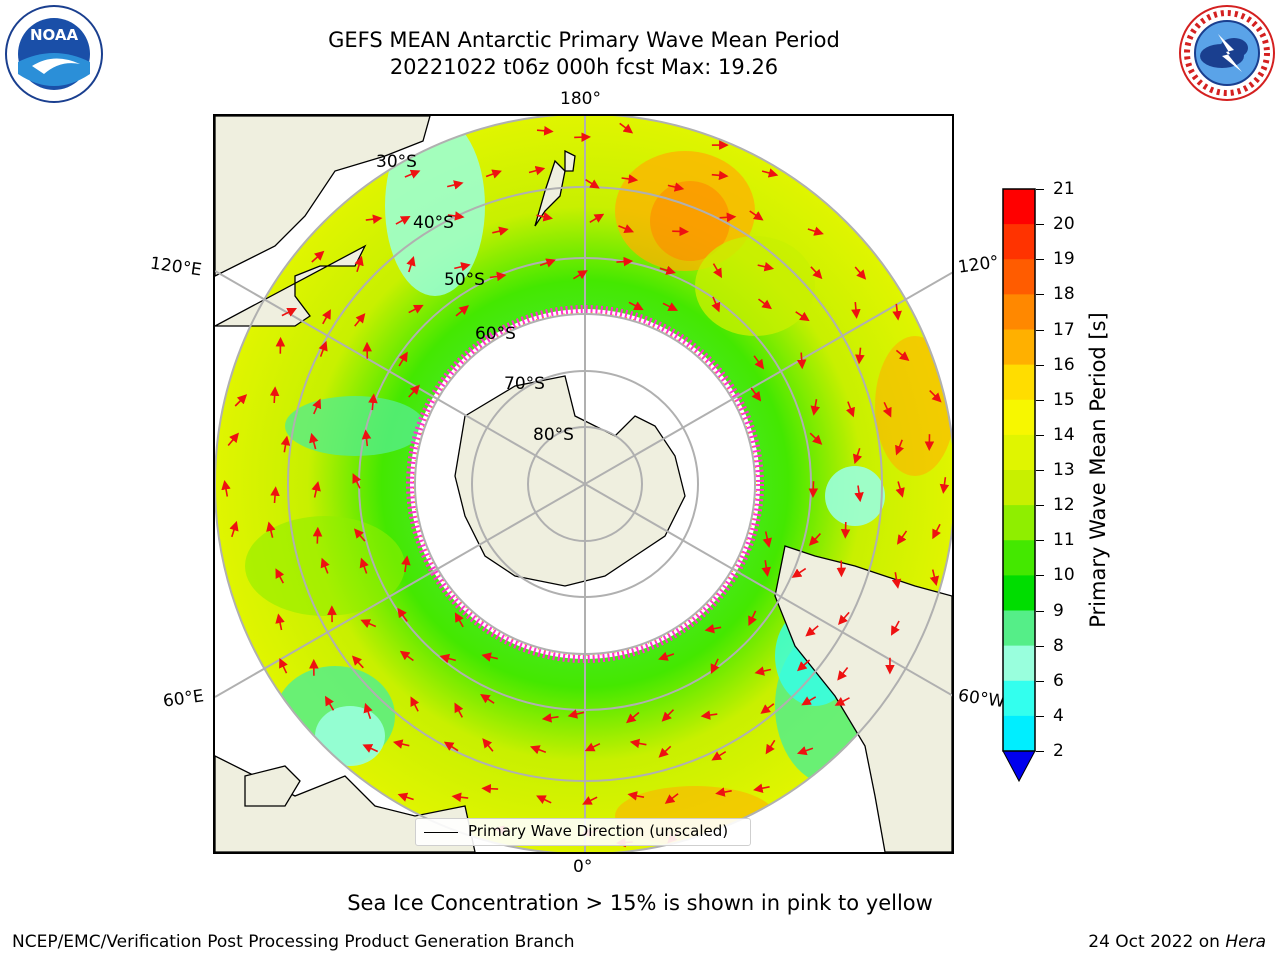 This screenshot has width=1280, height=960. What do you see at coordinates (584, 67) in the screenshot?
I see `map-subtitle: 20221022 t06z 000h fcst Max: 19.26` at bounding box center [584, 67].